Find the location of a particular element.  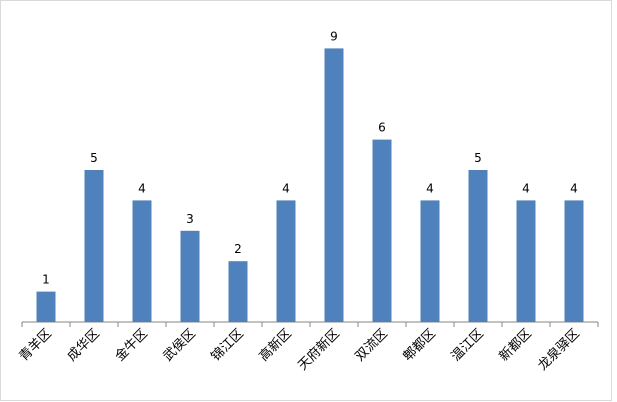

data-label: 2 is located at coordinates (238, 249).